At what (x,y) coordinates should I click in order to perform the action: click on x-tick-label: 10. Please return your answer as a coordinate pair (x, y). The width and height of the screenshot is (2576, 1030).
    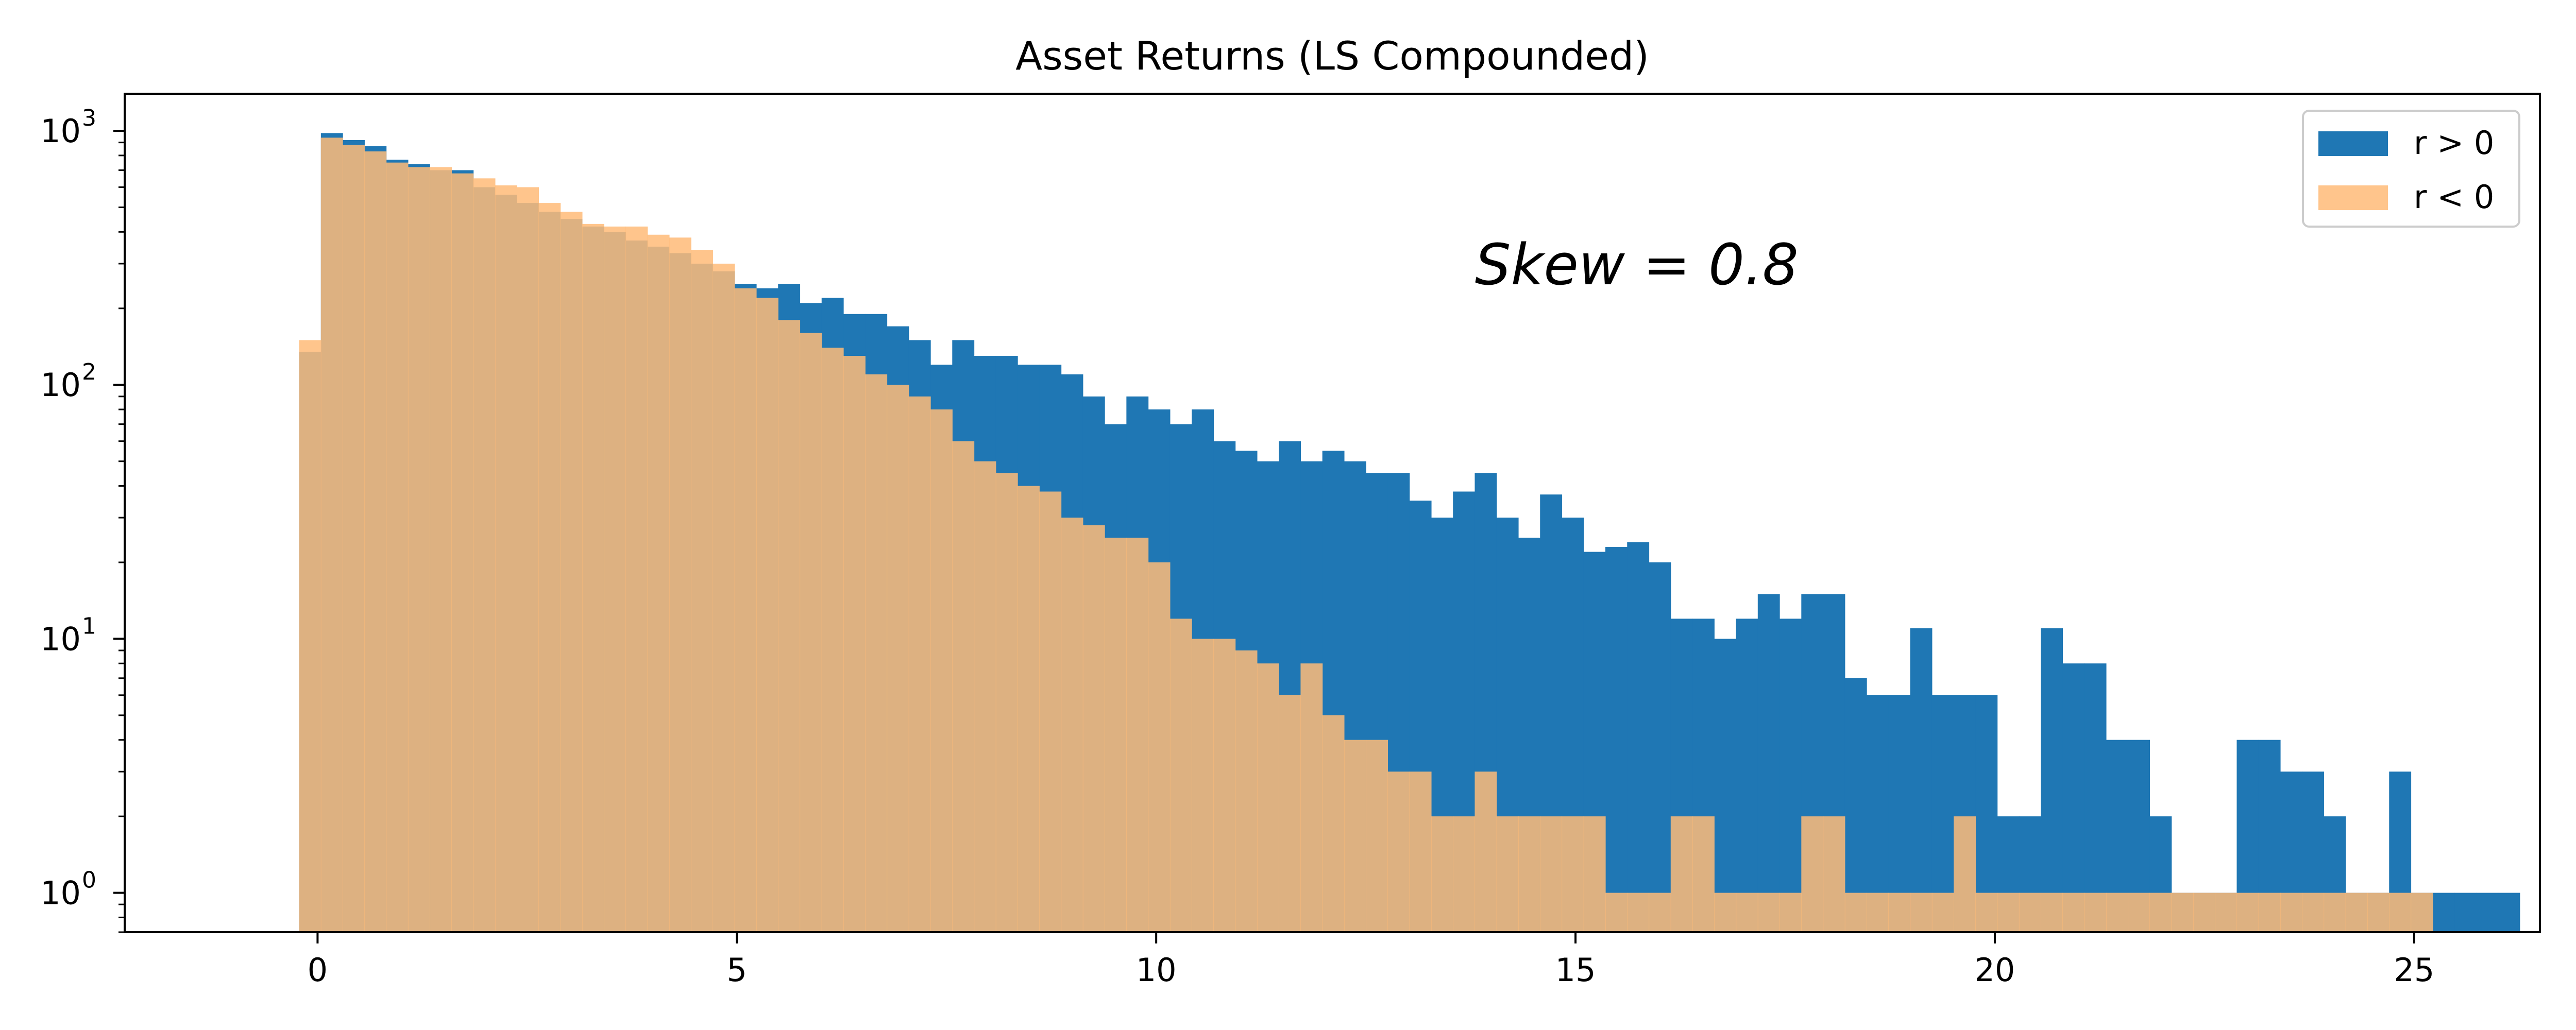
    Looking at the image, I should click on (1157, 970).